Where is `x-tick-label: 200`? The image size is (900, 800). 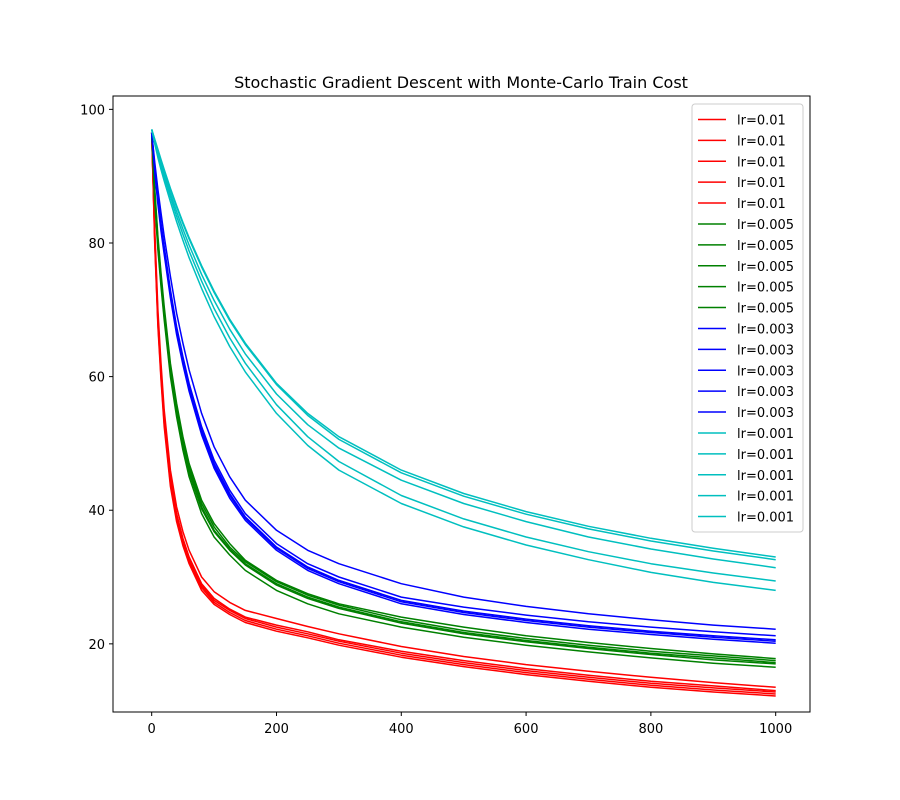
x-tick-label: 200 is located at coordinates (276, 729).